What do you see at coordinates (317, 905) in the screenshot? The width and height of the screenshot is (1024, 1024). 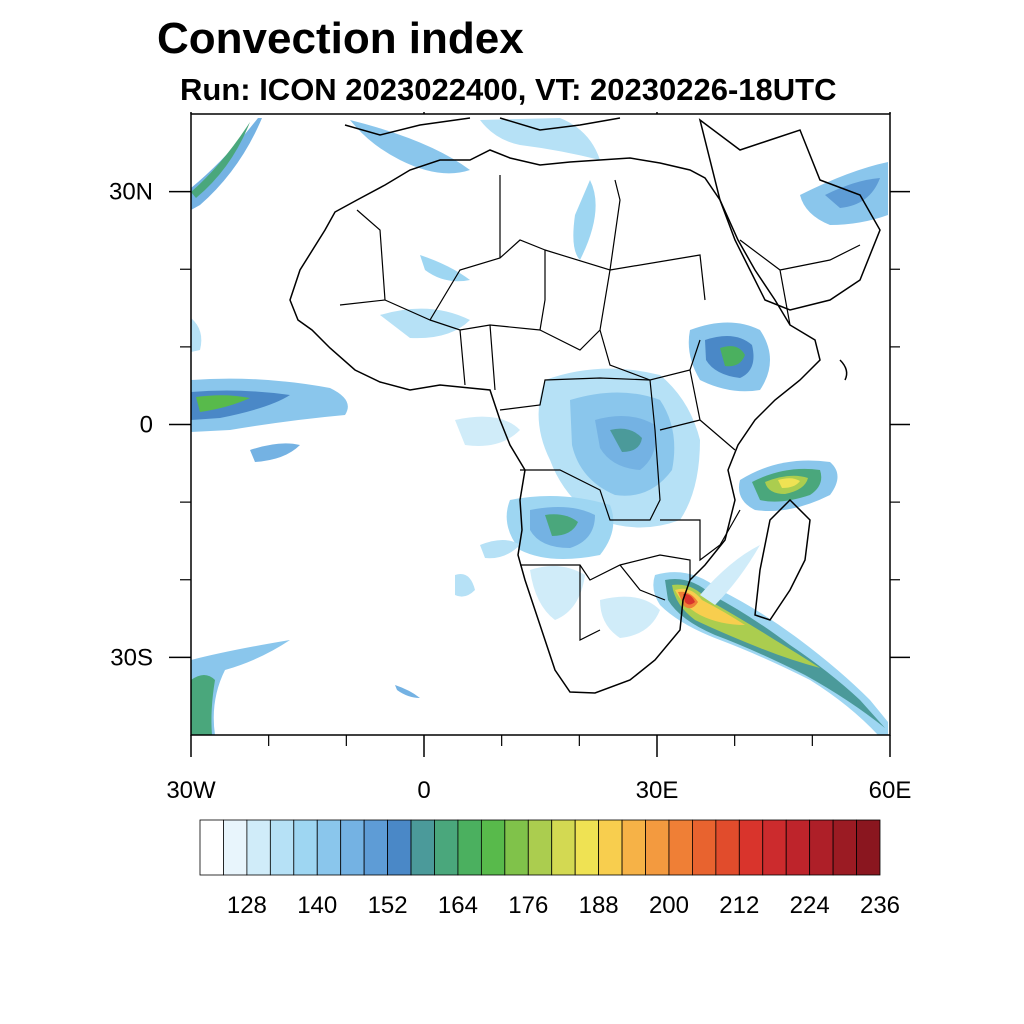 I see `colorbar-label: 140` at bounding box center [317, 905].